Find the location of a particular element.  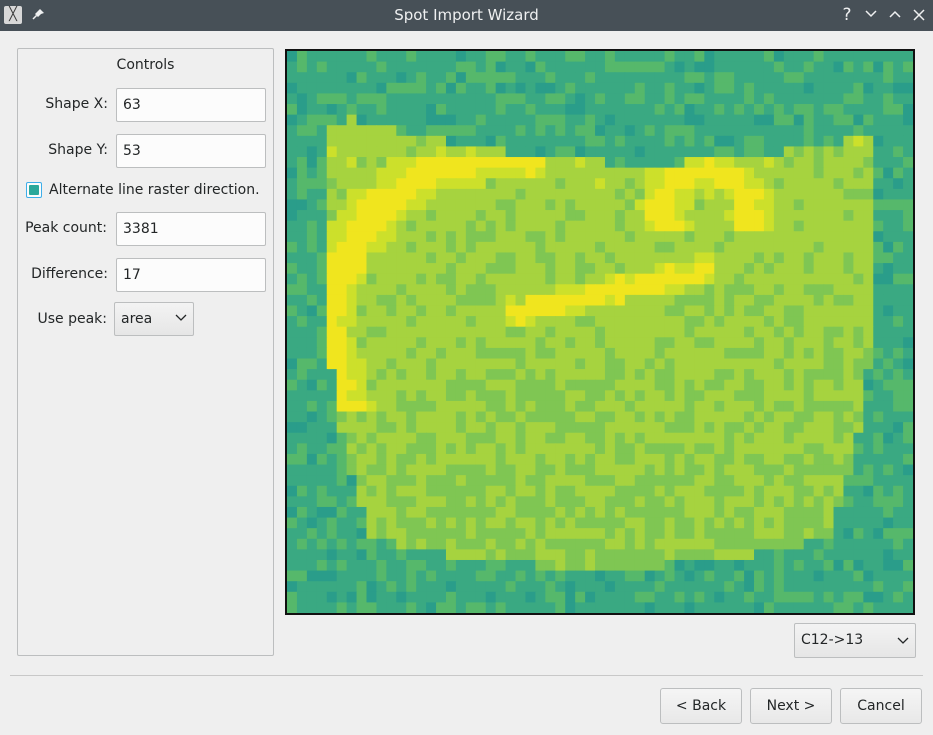

shape-x-input is located at coordinates (191, 105).